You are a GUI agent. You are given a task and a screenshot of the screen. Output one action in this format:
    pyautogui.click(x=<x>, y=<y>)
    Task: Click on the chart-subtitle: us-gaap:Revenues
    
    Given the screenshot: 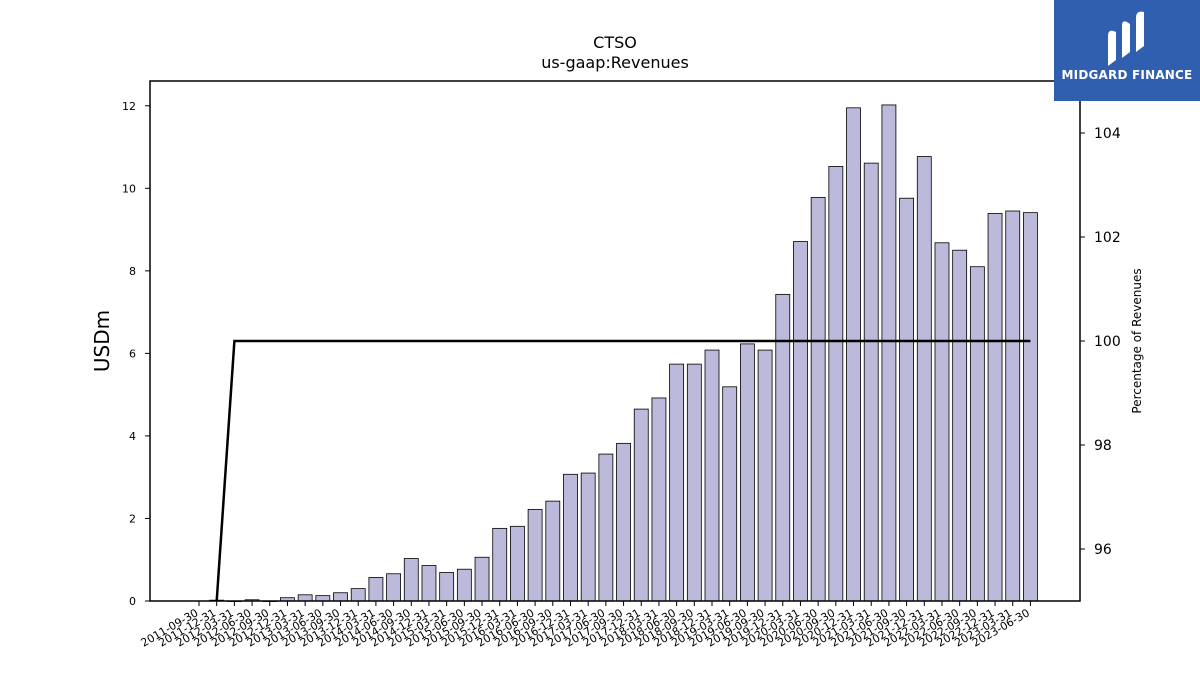 What is the action you would take?
    pyautogui.click(x=615, y=62)
    